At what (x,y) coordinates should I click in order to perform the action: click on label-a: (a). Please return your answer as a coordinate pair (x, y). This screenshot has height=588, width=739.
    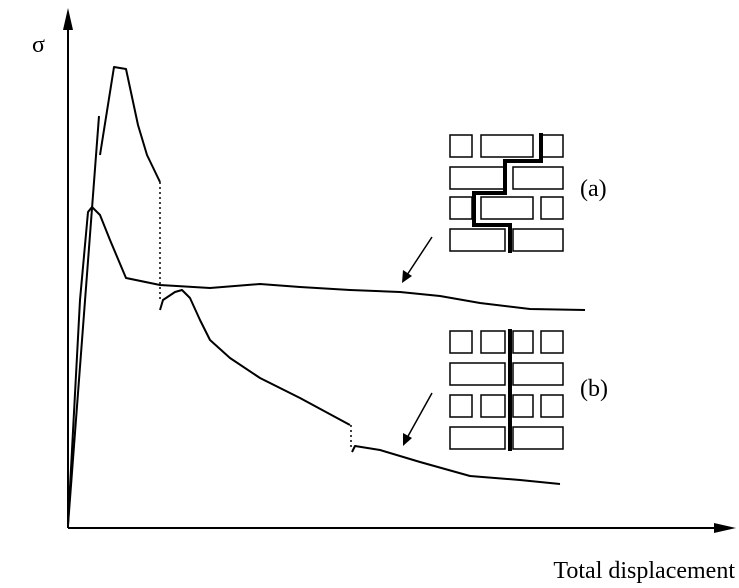
    Looking at the image, I should click on (593, 189).